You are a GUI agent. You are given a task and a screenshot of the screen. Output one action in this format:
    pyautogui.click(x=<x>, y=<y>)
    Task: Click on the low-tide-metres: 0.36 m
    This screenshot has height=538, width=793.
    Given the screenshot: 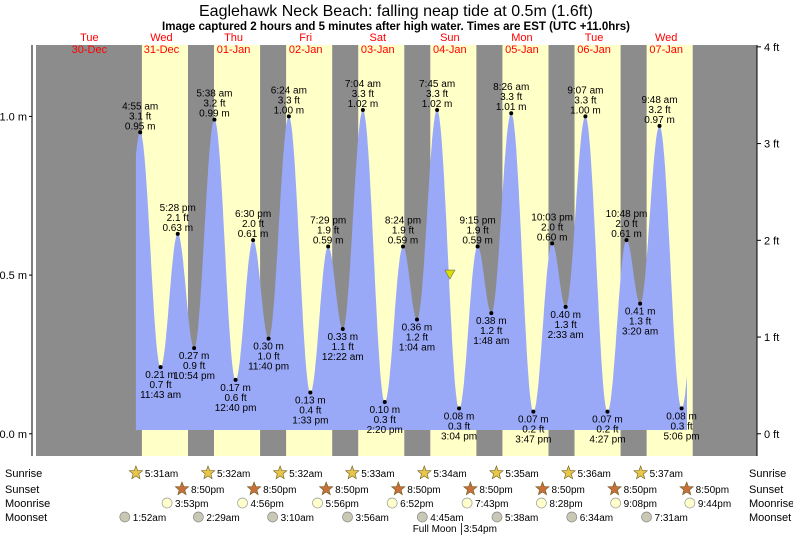 What is the action you would take?
    pyautogui.click(x=417, y=328)
    